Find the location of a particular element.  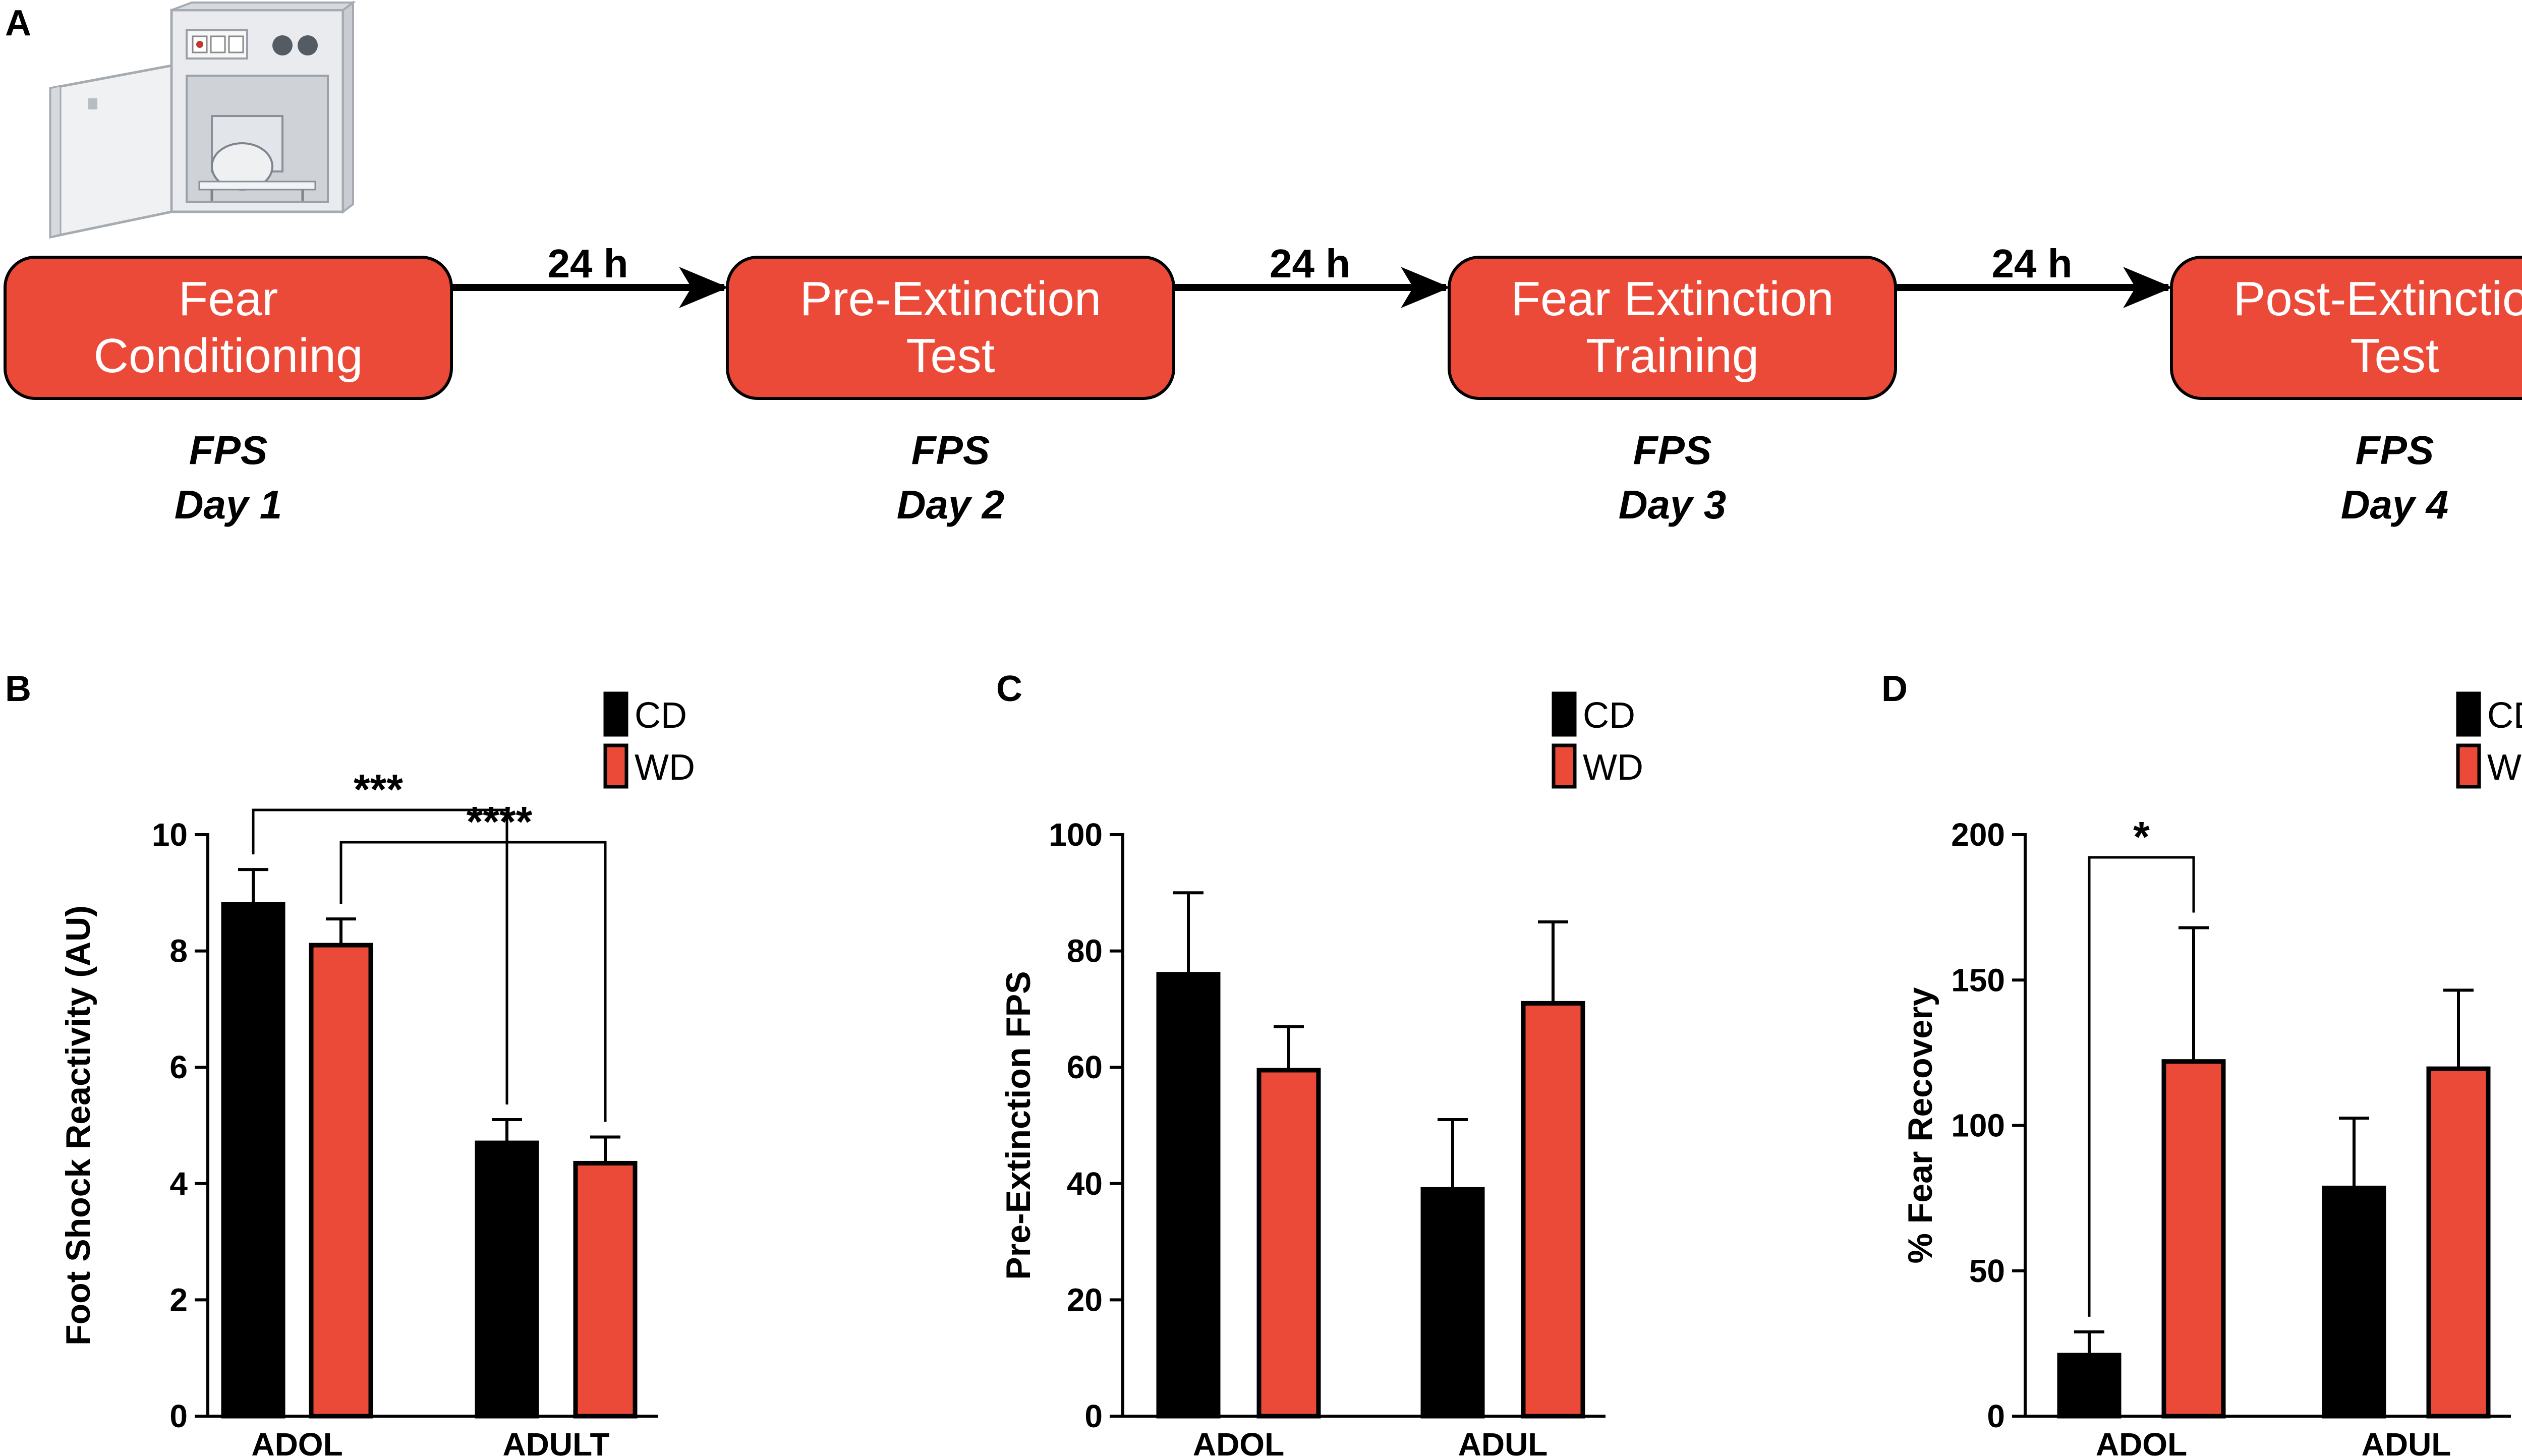

y-tick-label: 40 is located at coordinates (1085, 1184).